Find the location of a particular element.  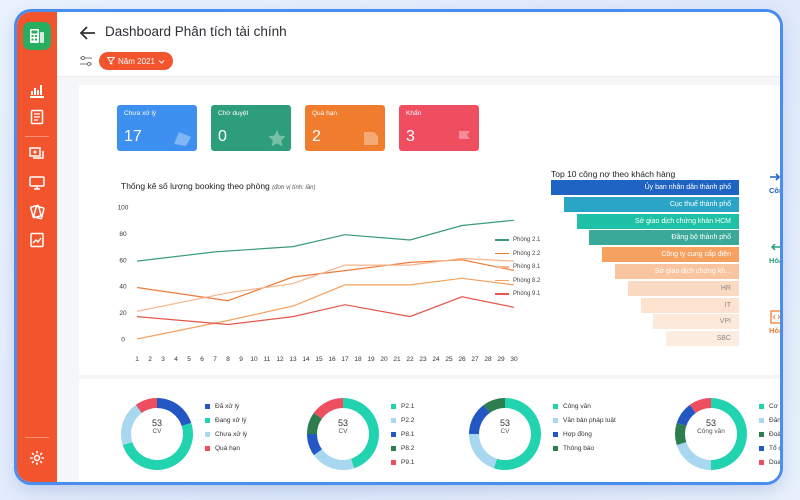

kpi-label: Chưa xử lý is located at coordinates (140, 113).